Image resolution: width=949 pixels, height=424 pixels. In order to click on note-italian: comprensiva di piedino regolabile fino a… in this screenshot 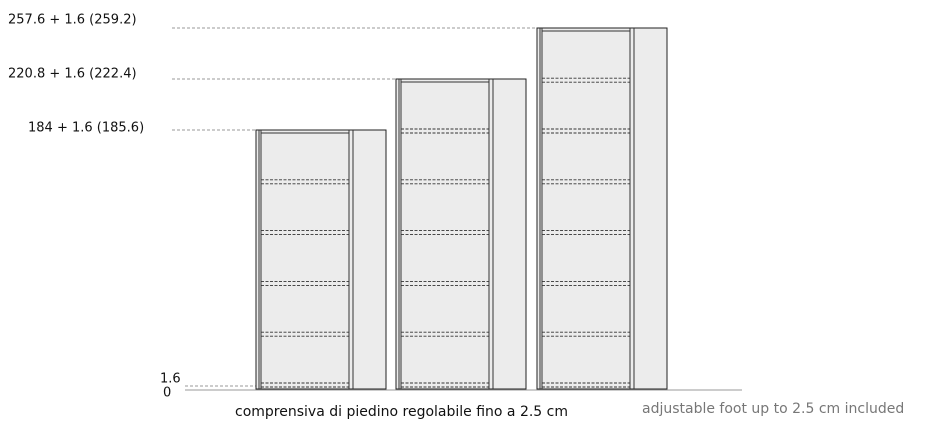, I will do `click(401, 412)`.